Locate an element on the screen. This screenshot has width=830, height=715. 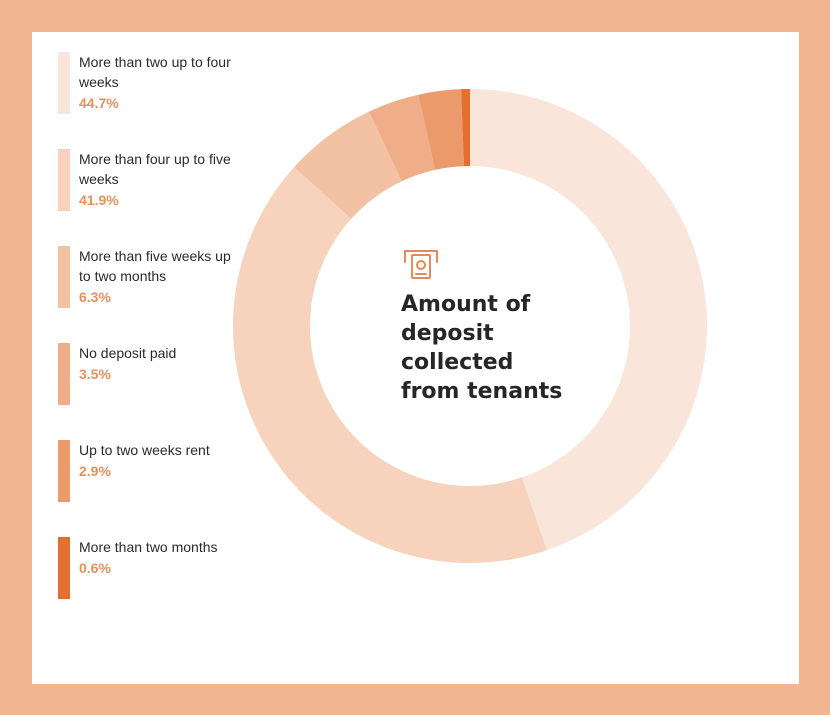
legend-item: More than four up to five weeks 41.9% is located at coordinates (150, 180).